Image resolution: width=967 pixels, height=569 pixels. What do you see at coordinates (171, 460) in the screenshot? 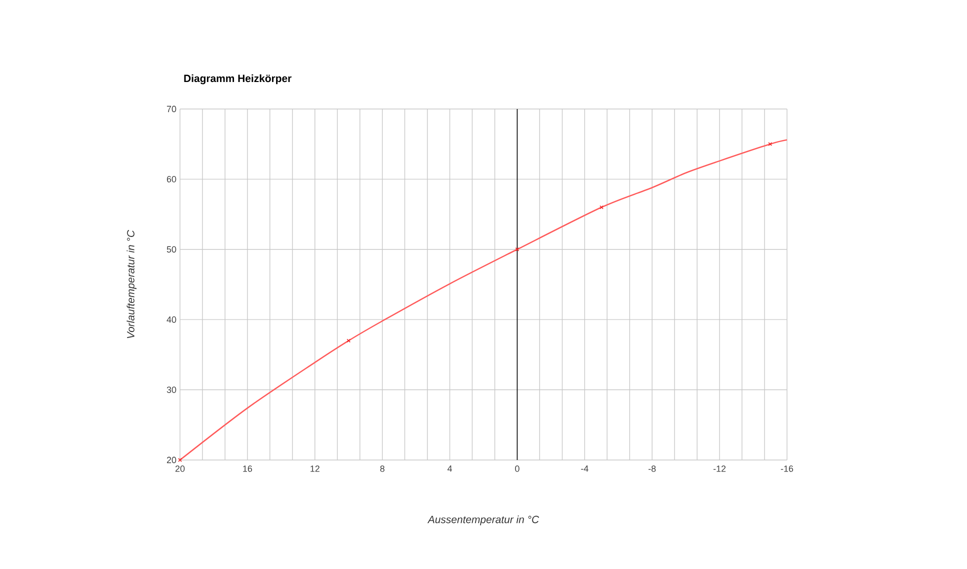
I see `y-tick-label: 20` at bounding box center [171, 460].